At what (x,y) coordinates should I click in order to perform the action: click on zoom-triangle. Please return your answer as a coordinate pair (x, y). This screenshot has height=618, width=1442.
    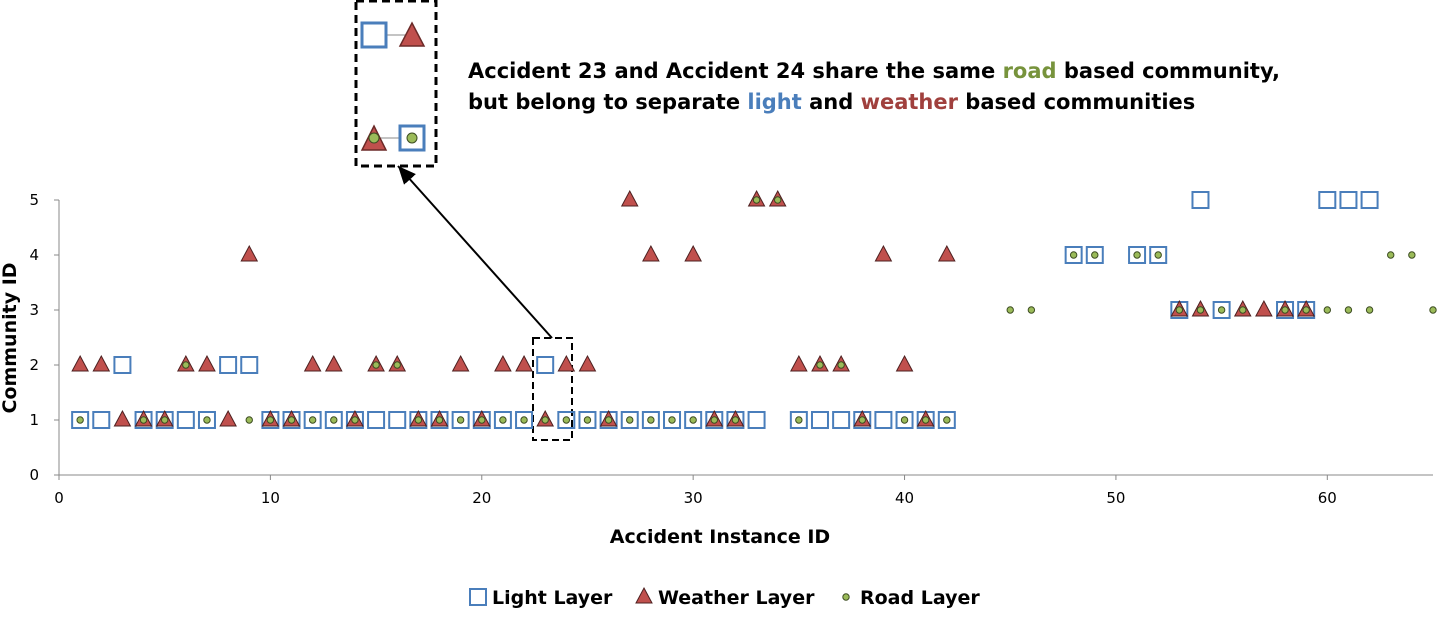
    Looking at the image, I should click on (412, 34).